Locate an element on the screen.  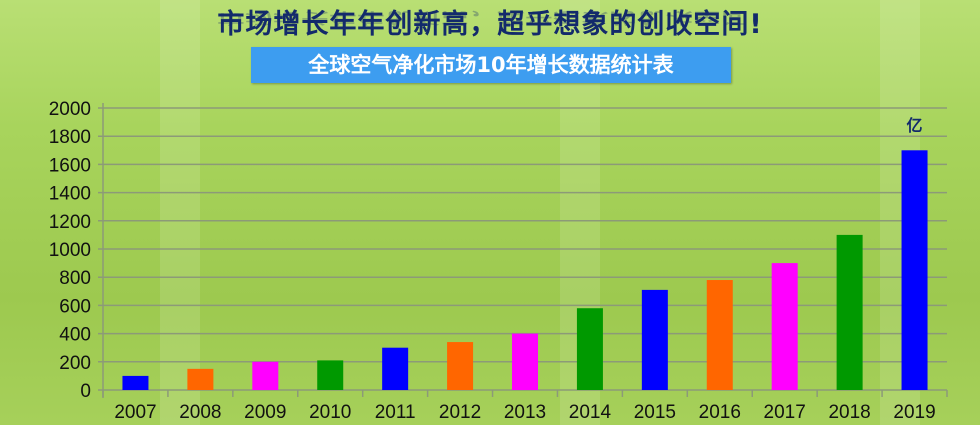
y-tick-label: 1000 is located at coordinates (70, 250).